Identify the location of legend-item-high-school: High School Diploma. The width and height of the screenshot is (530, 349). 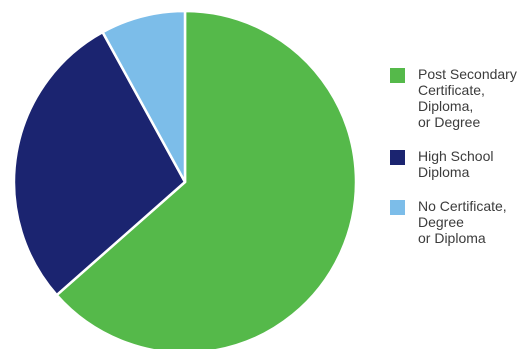
(460, 164).